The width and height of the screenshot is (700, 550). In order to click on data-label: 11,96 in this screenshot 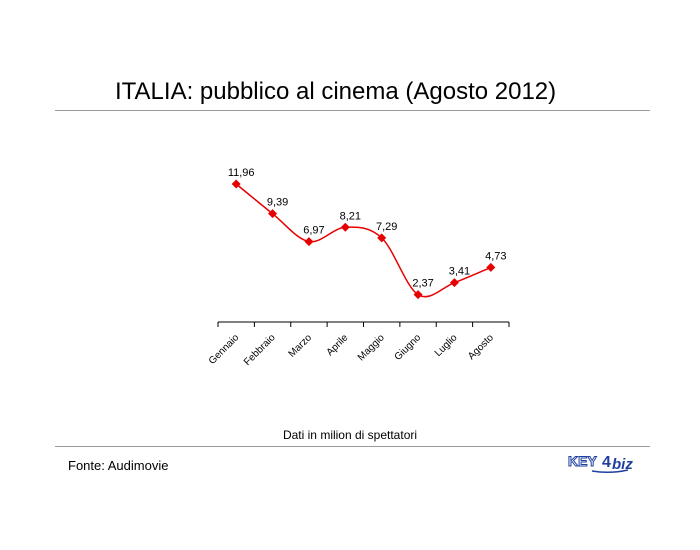, I will do `click(241, 173)`.